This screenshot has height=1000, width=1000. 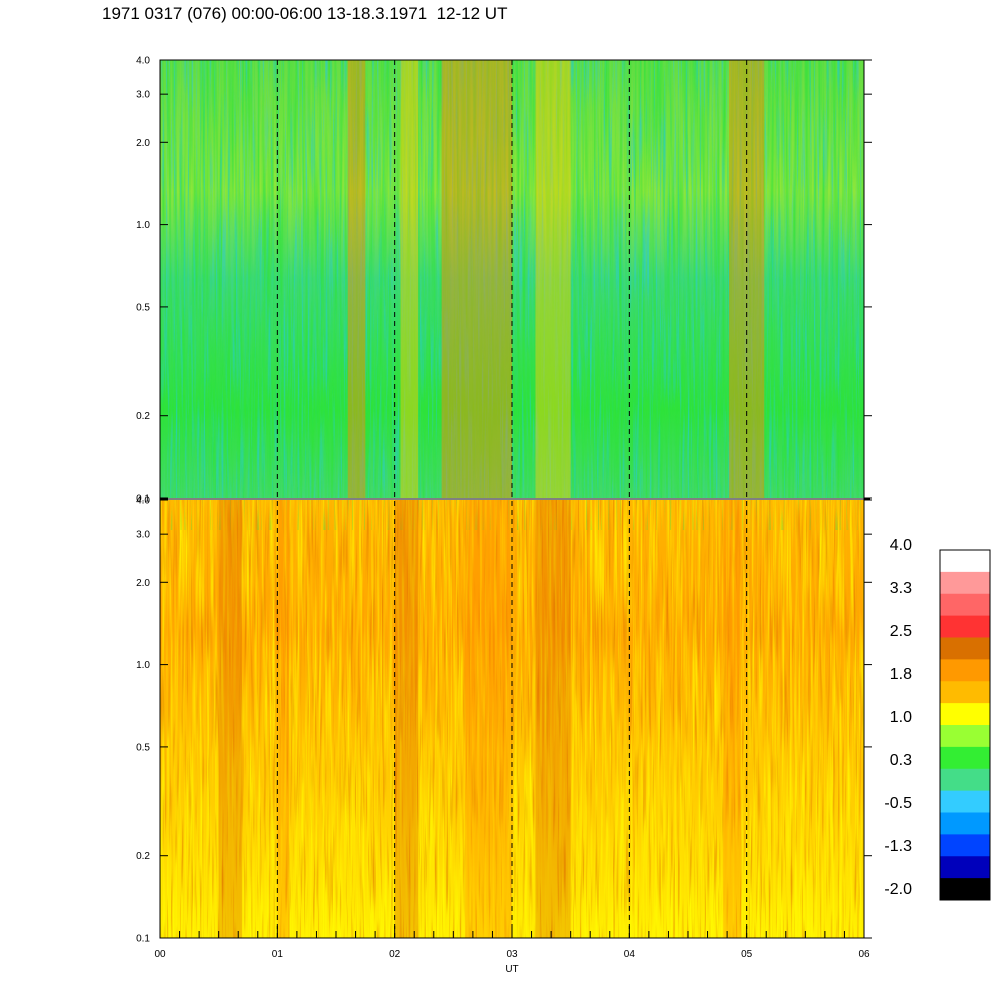 I want to click on x-axis-label: UT, so click(x=511, y=969).